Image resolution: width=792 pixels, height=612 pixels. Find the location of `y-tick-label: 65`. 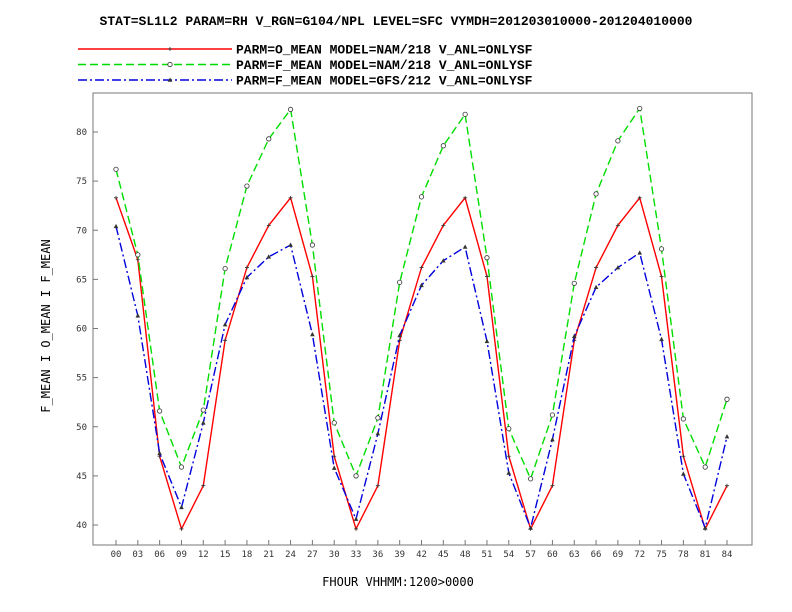

y-tick-label: 65 is located at coordinates (81, 280).